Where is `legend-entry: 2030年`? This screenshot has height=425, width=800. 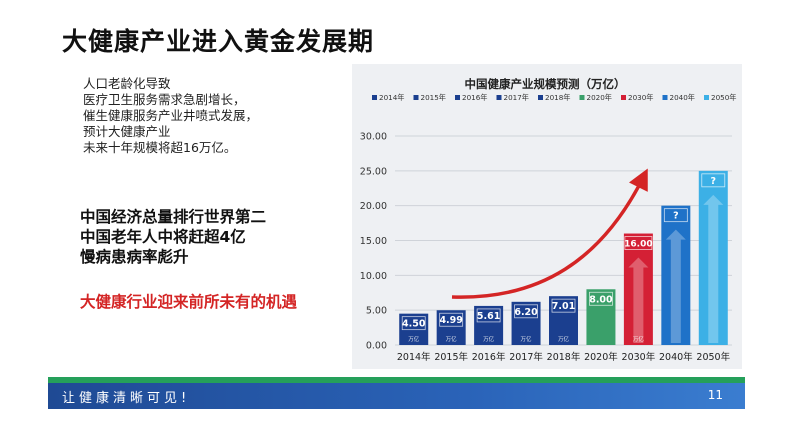
legend-entry: 2030年 is located at coordinates (640, 97).